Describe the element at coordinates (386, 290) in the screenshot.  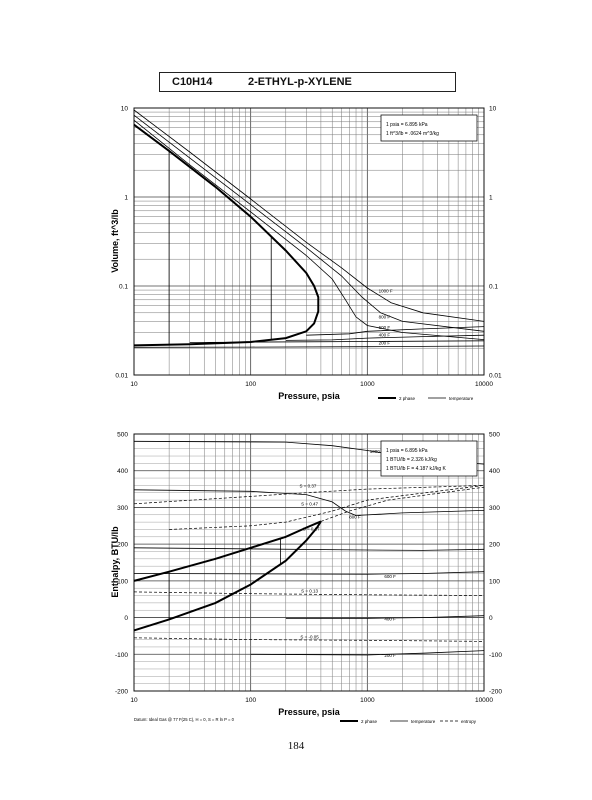
I see `isotherm-label: 1000 F` at that location.